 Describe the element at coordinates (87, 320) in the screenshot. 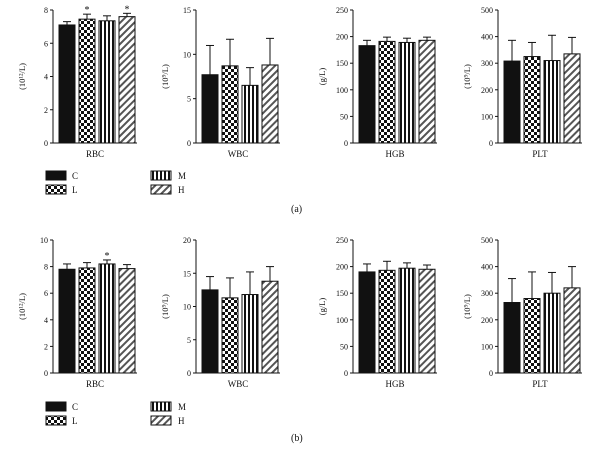

I see `chart-b-rbc-bar-l` at that location.